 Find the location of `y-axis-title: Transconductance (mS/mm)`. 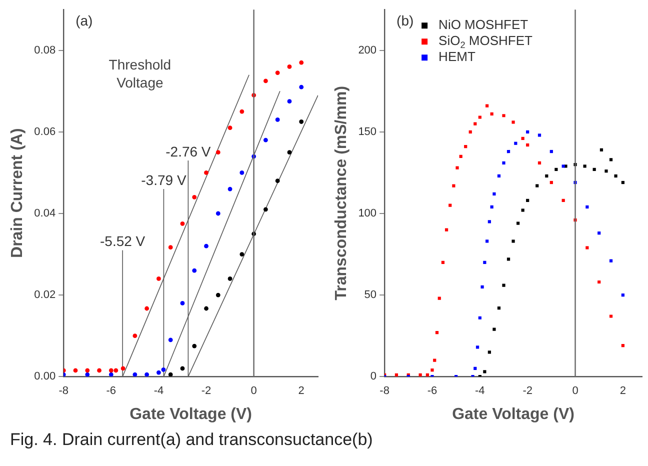

y-axis-title: Transconductance (mS/mm) is located at coordinates (341, 193).